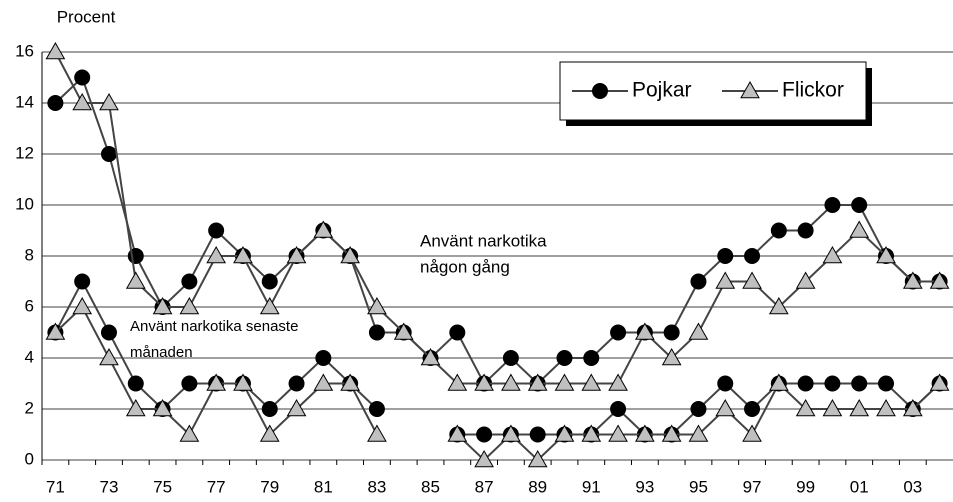  Describe the element at coordinates (216, 486) in the screenshot. I see `x-tick-label: 77` at that location.